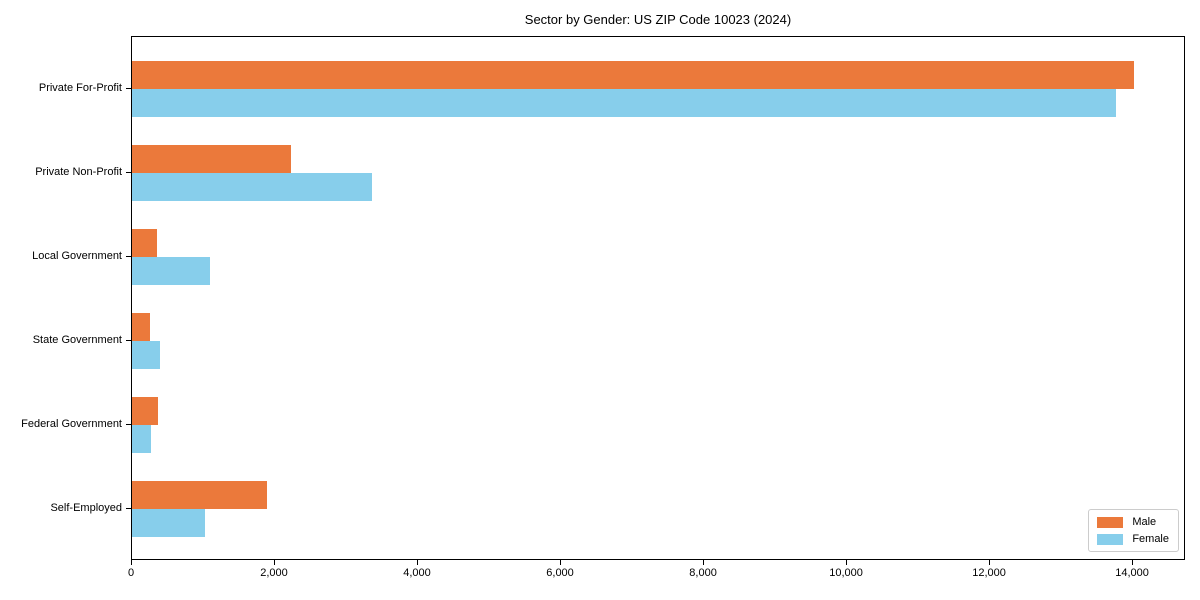 The image size is (1200, 600). I want to click on x-axis-tick-label: 2,000, so click(274, 573).